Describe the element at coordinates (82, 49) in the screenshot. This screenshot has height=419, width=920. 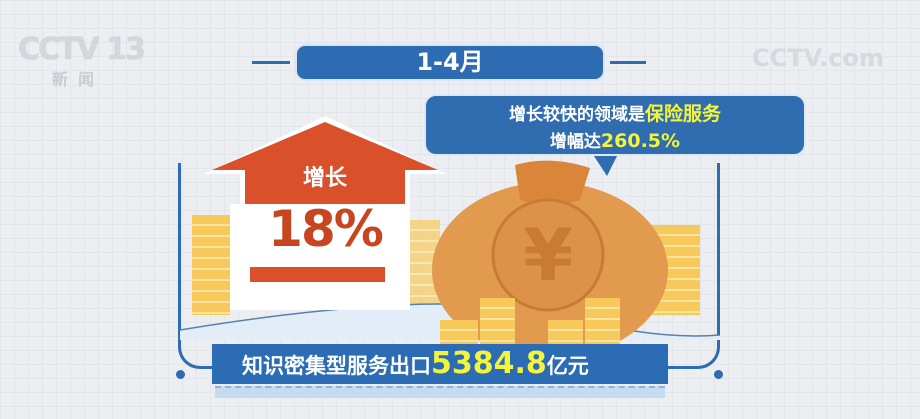
I see `cctv13-logo: CCTV 13` at that location.